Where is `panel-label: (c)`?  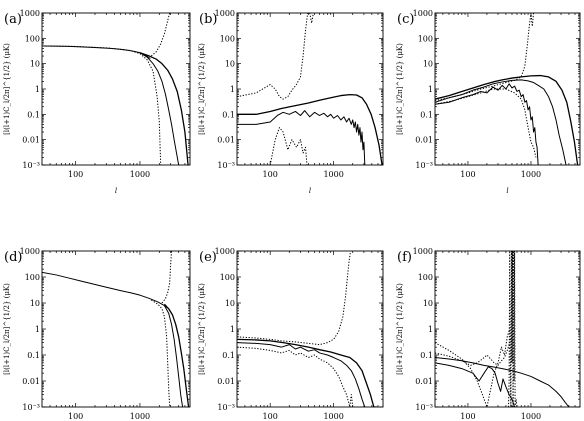
panel-label: (c) is located at coordinates (405, 19).